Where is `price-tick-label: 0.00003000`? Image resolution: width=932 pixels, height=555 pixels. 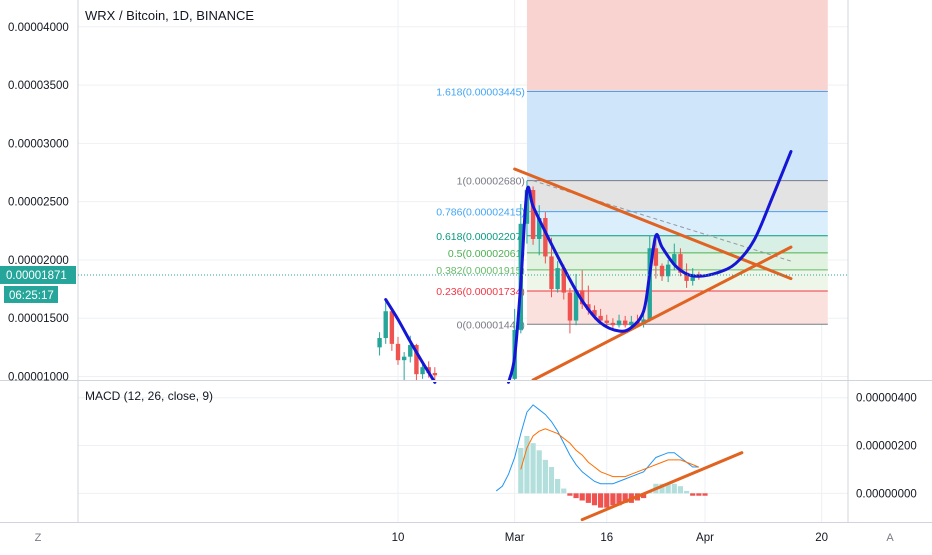 price-tick-label: 0.00003000 is located at coordinates (38, 144).